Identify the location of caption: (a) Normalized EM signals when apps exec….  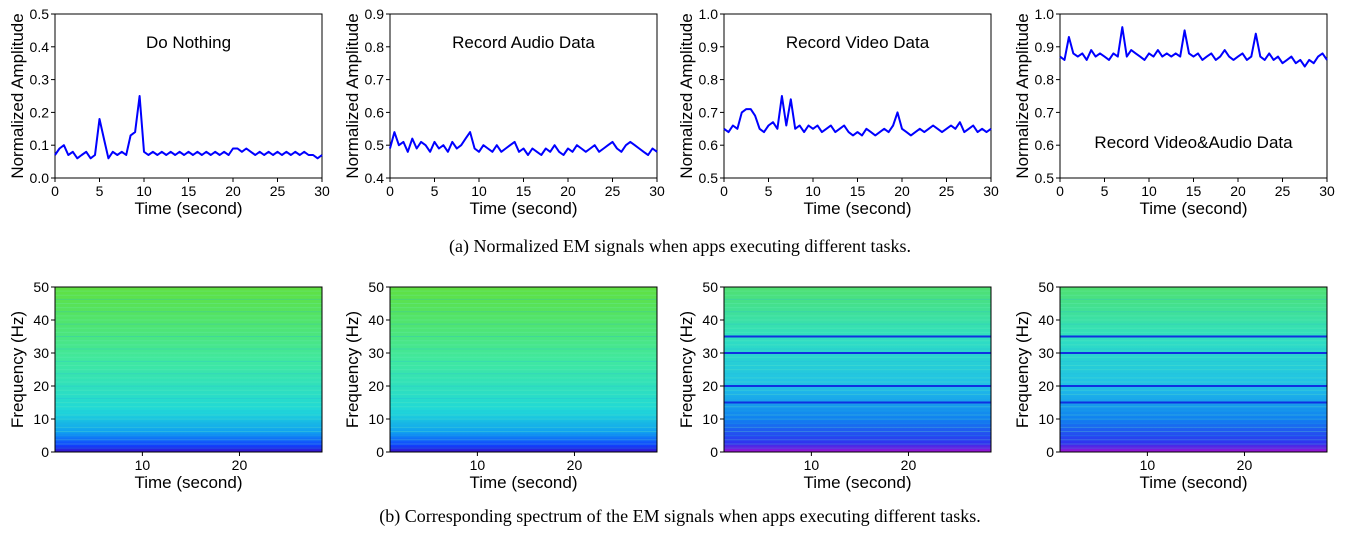
(680, 246).